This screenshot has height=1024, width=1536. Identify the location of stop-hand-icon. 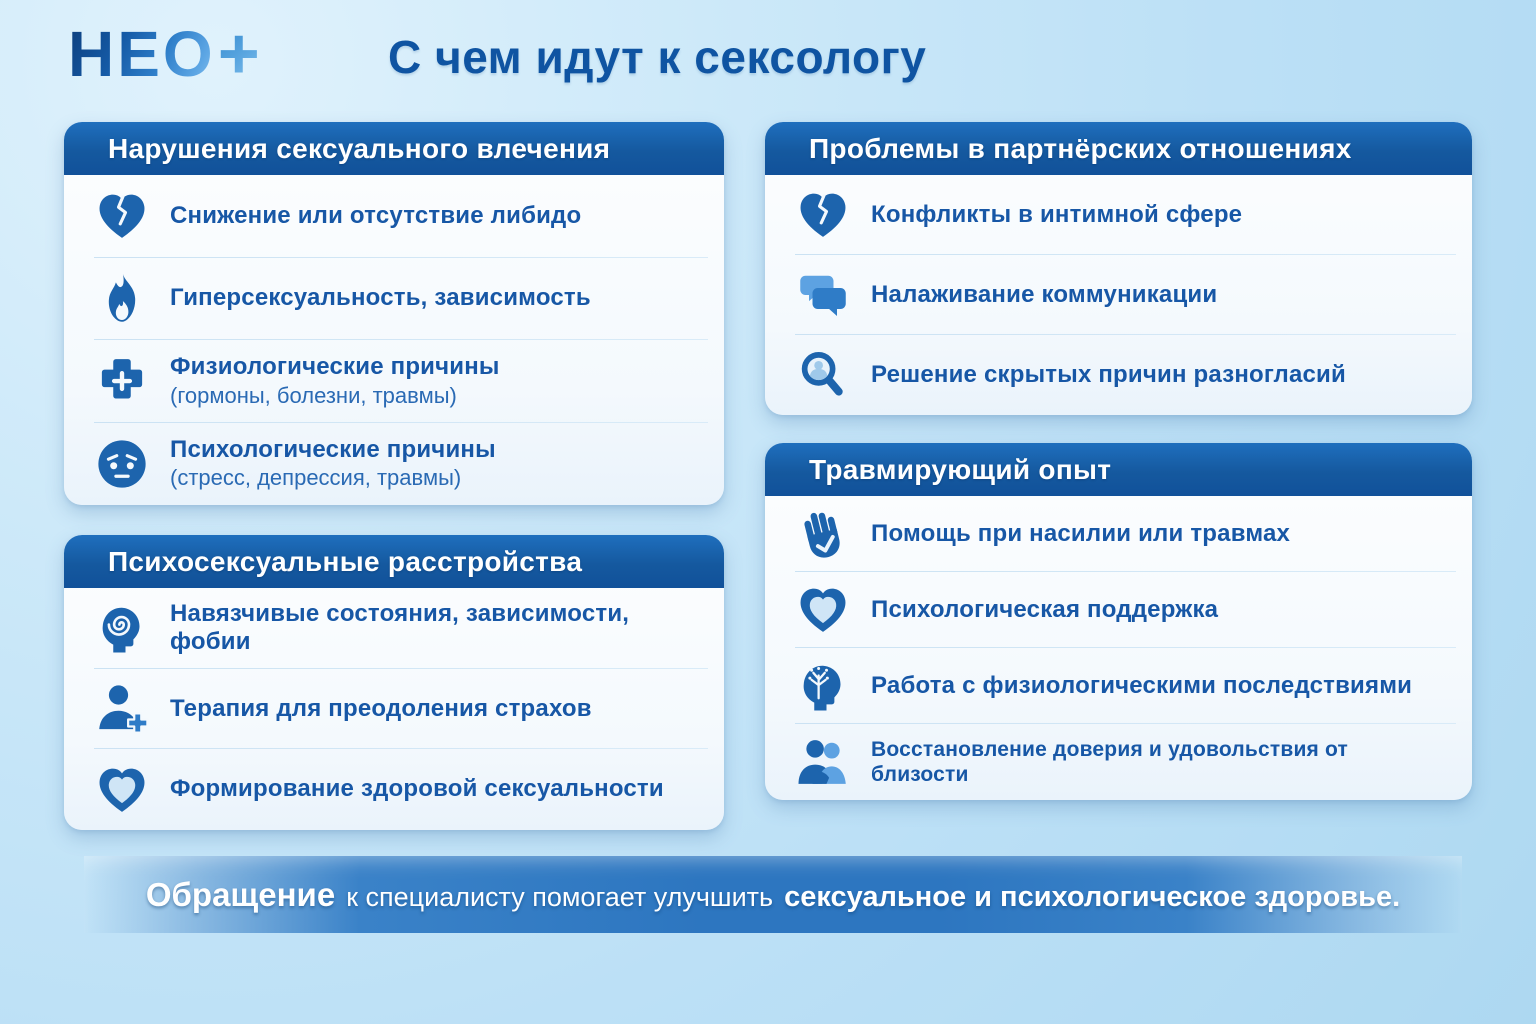
(823, 534).